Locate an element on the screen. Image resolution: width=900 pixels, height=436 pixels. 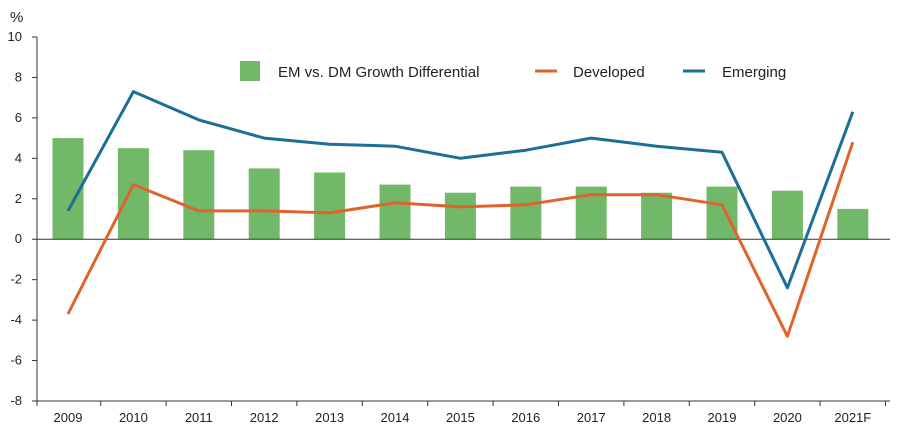
bar-2015 is located at coordinates (460, 216).